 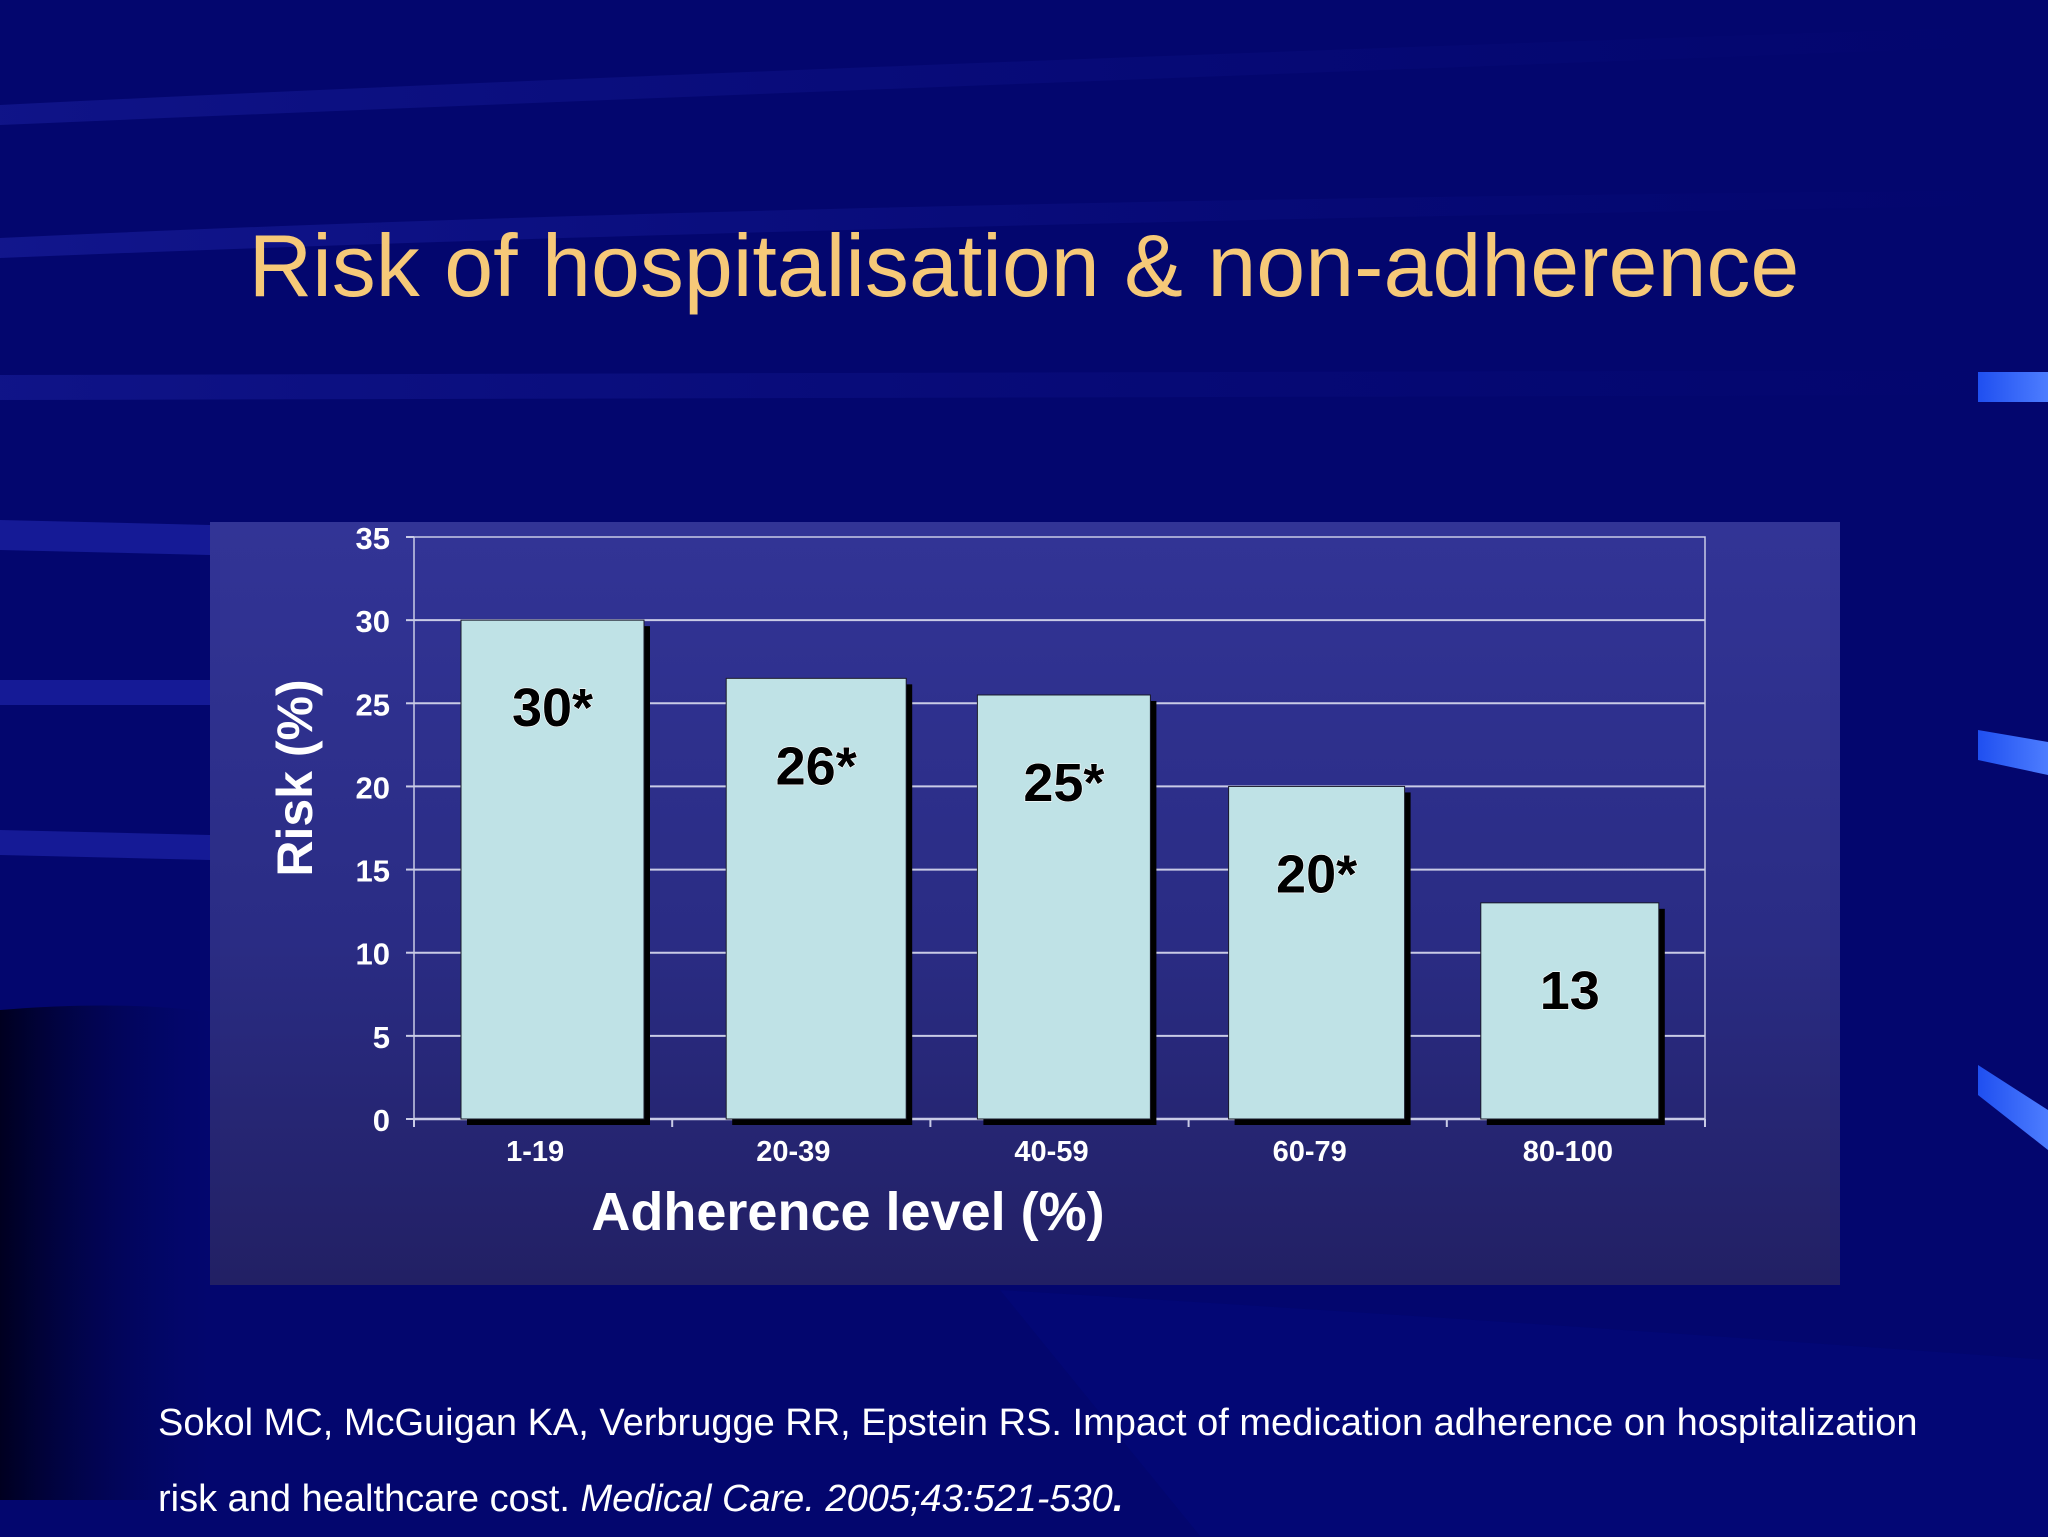 I want to click on x-tick-label: 1-19, so click(x=535, y=1152).